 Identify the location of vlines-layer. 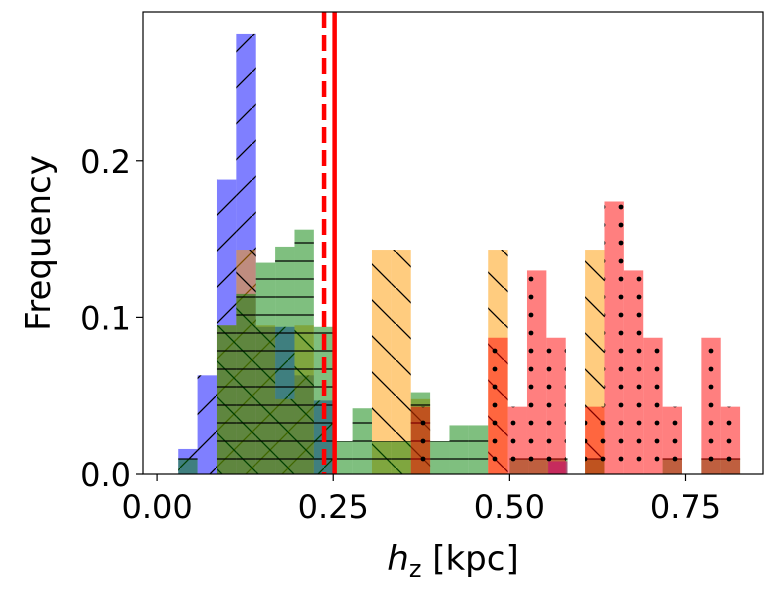
(329, 243).